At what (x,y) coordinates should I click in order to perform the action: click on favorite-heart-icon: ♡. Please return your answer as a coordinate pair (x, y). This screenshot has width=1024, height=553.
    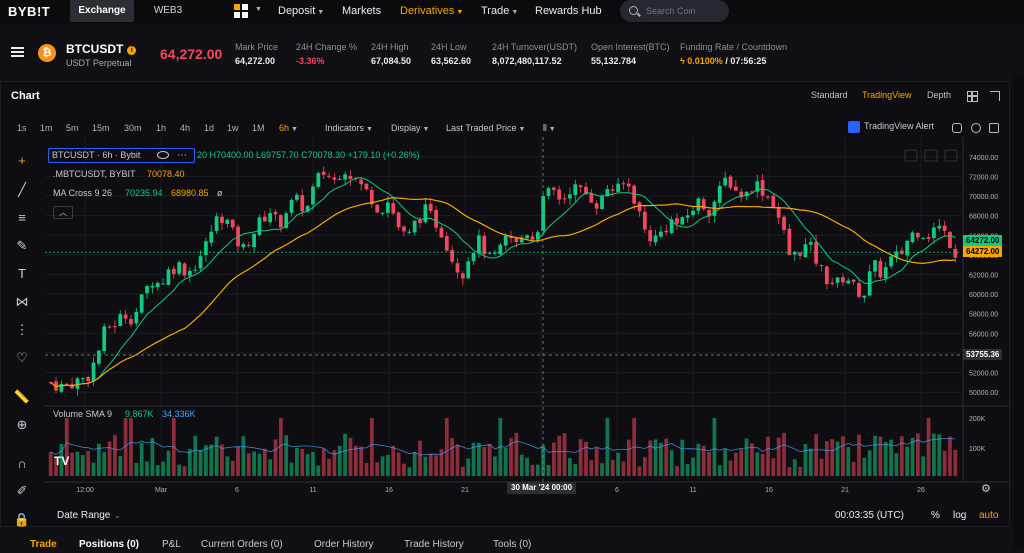
    Looking at the image, I should click on (22, 357).